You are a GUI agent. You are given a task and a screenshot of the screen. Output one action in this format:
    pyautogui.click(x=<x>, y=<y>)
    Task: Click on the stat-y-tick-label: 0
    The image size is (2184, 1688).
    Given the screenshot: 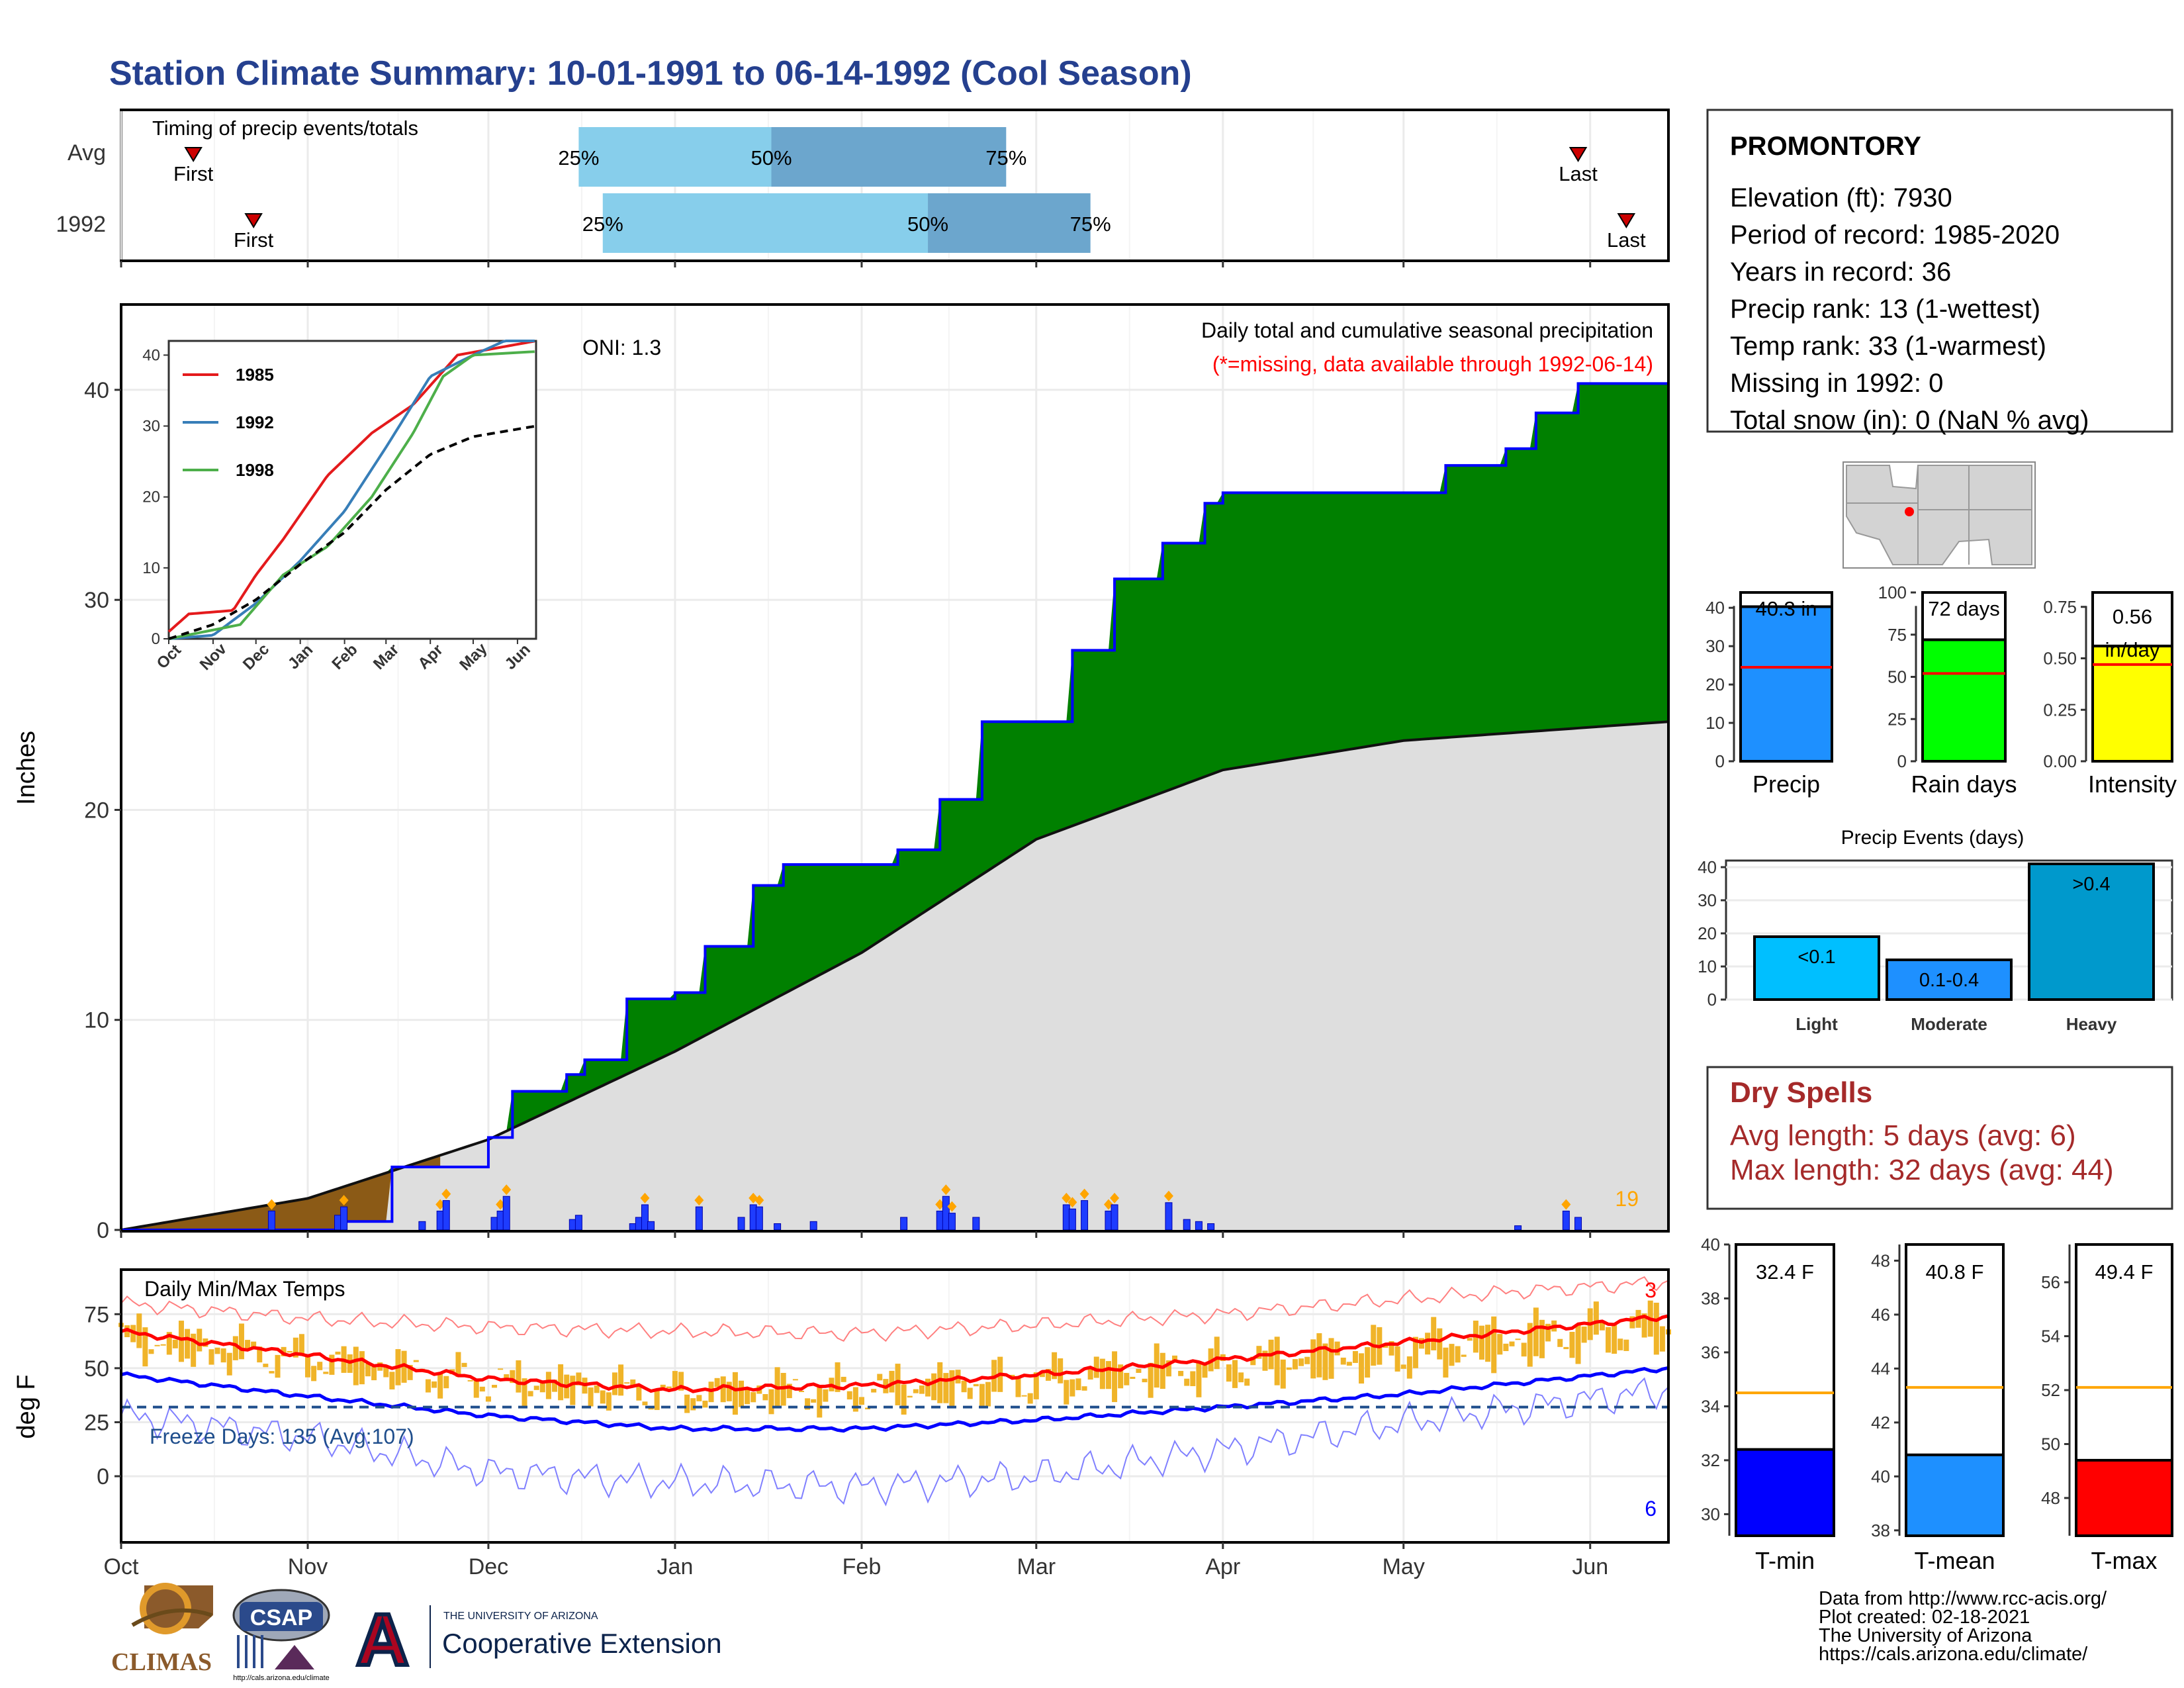 What is the action you would take?
    pyautogui.click(x=1902, y=761)
    